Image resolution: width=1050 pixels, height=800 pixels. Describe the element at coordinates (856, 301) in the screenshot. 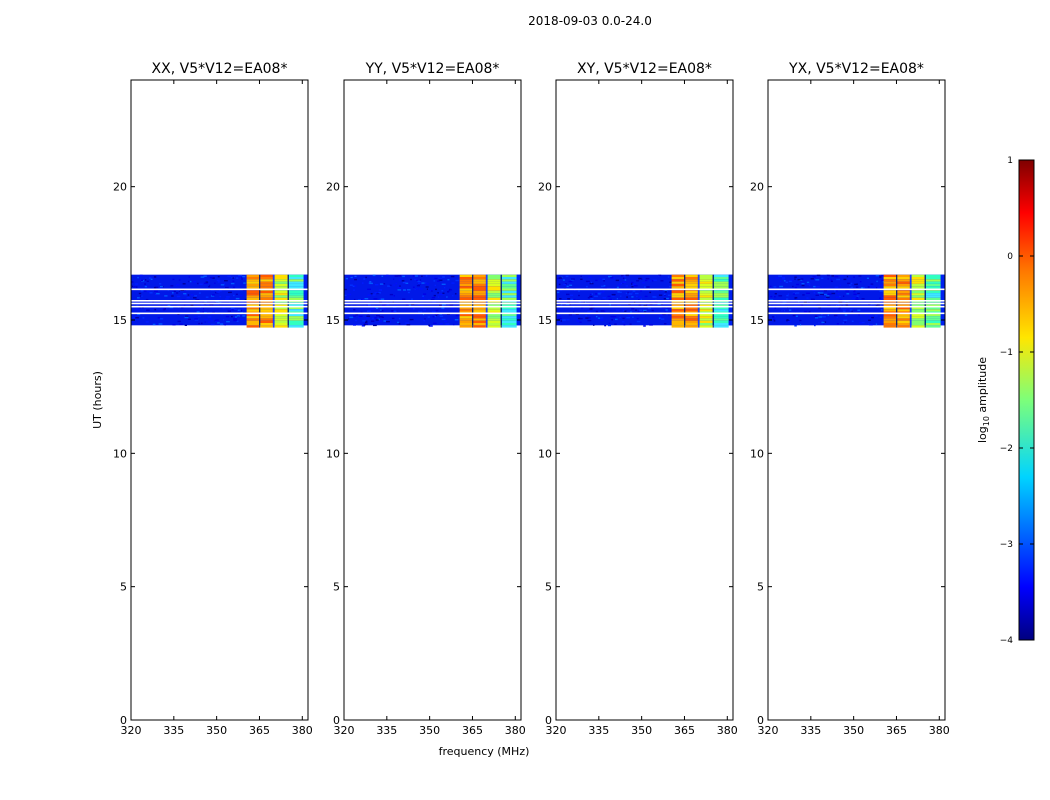

I see `spectrogram-strip` at that location.